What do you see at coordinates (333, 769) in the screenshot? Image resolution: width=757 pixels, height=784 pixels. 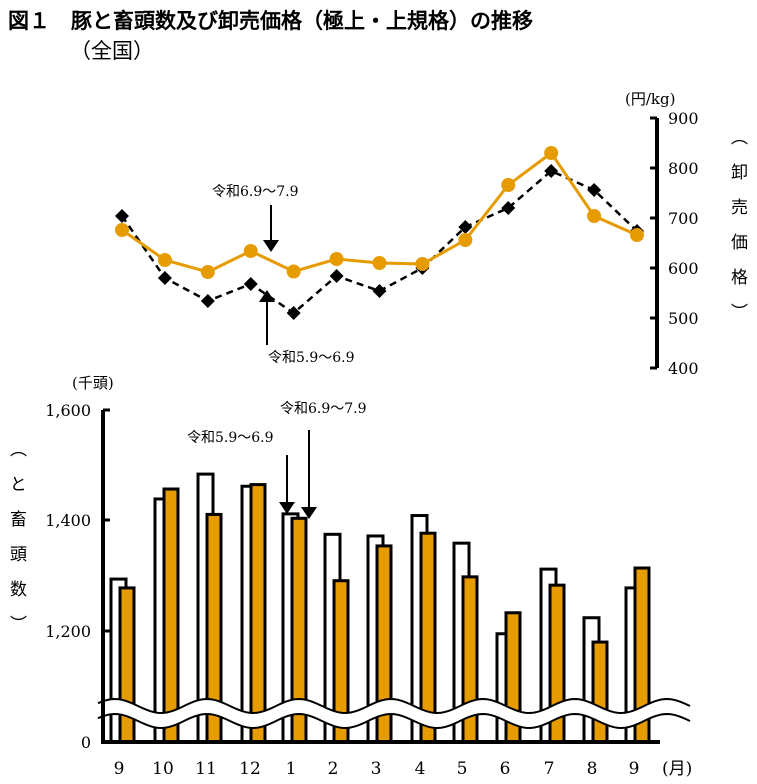 I see `month-tick-label: 2` at bounding box center [333, 769].